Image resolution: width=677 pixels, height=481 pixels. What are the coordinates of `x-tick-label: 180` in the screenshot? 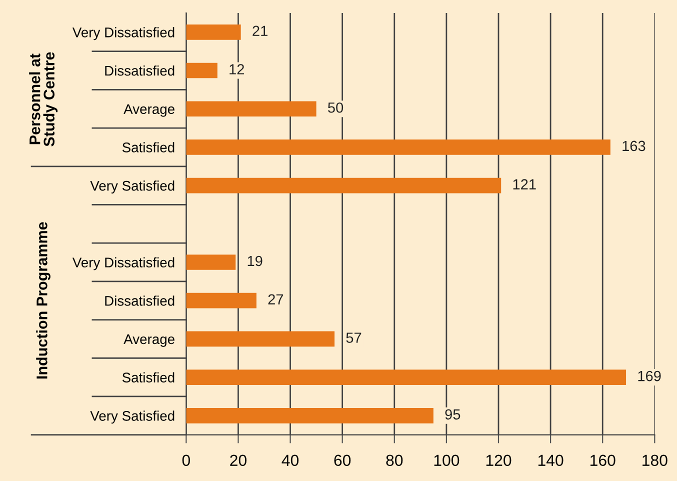 It's located at (655, 460).